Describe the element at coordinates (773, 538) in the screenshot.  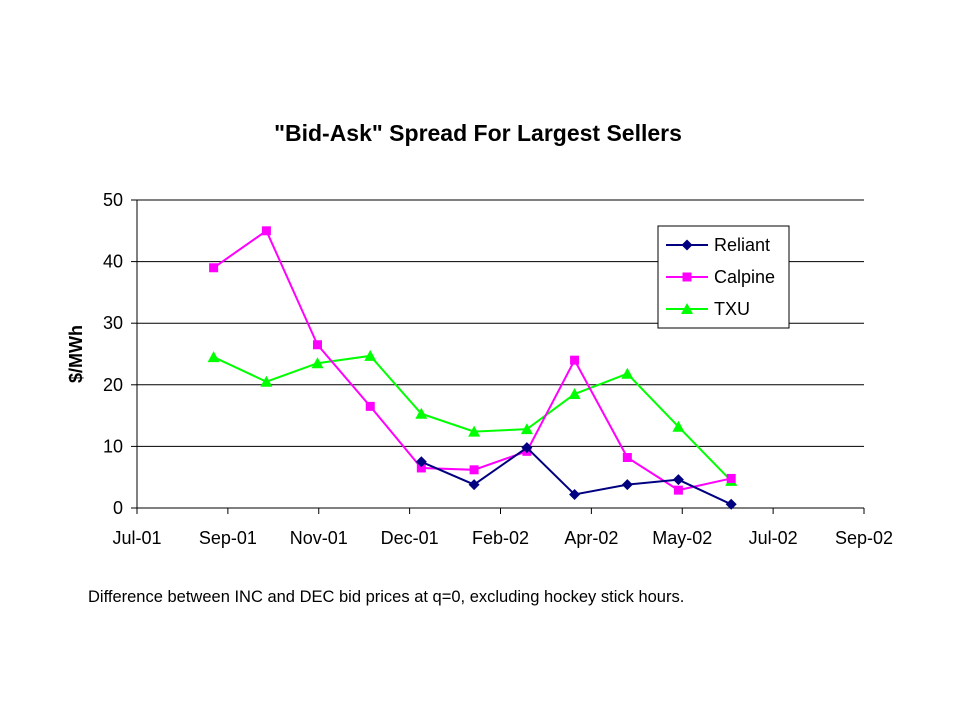
I see `x-tick-label-Jul-02: Jul-02` at that location.